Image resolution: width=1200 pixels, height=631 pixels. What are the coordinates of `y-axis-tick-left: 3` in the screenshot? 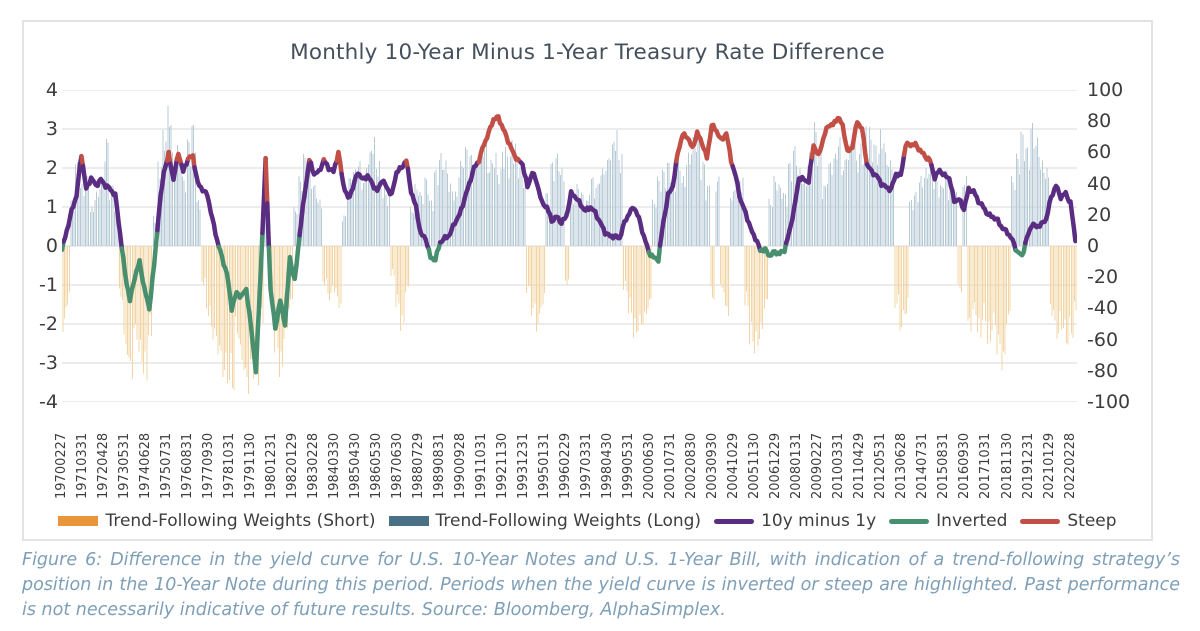 It's located at (51, 129).